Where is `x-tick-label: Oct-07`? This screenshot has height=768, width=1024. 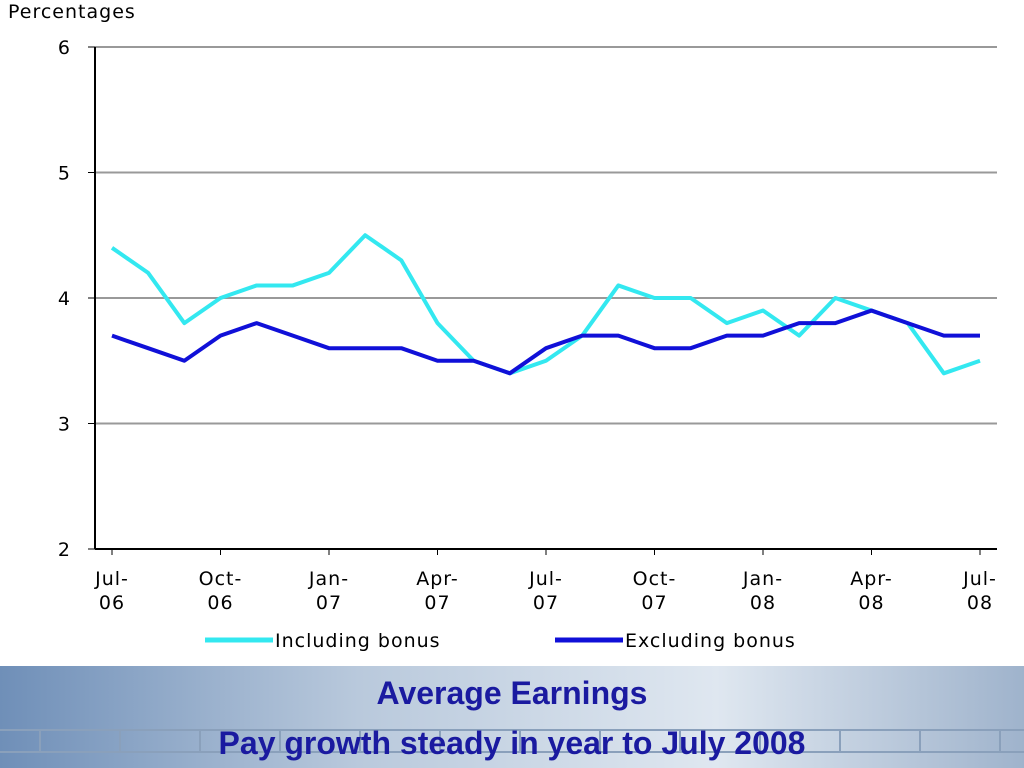
x-tick-label: Oct-07 is located at coordinates (655, 591).